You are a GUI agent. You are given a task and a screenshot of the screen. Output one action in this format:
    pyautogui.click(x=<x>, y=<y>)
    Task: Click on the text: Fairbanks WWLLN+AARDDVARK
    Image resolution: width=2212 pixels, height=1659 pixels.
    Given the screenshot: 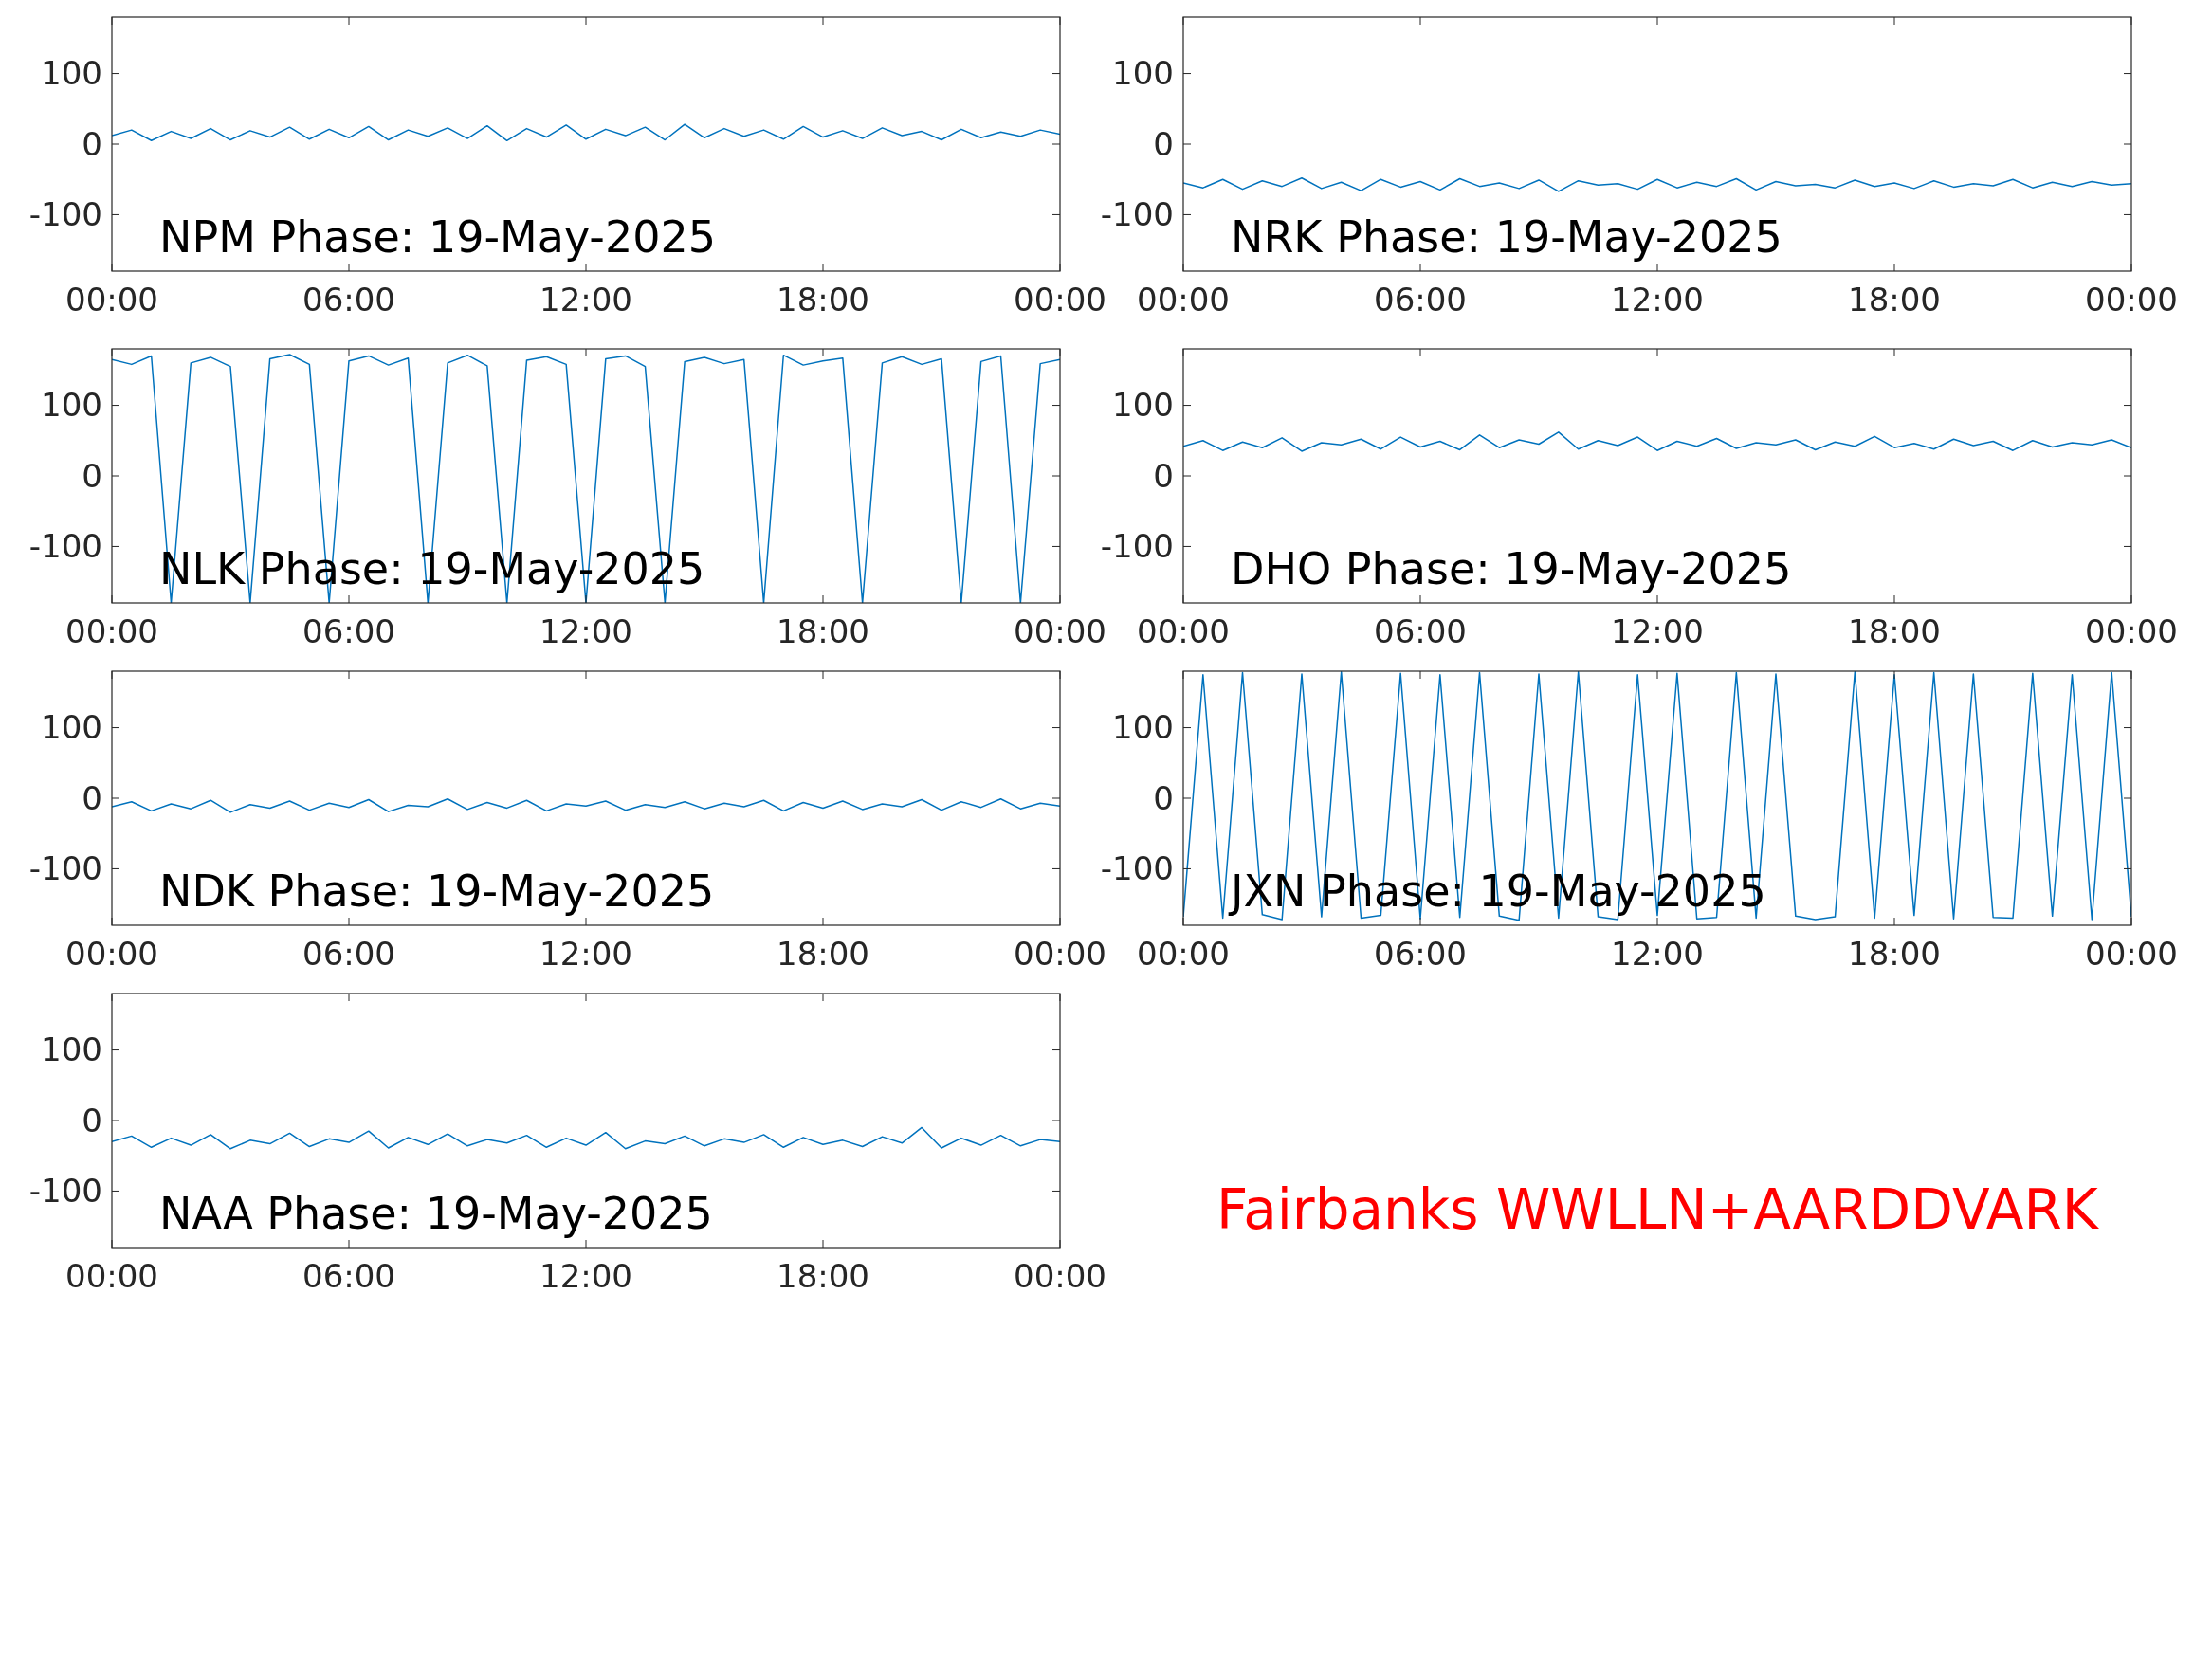 What is the action you would take?
    pyautogui.click(x=1658, y=1209)
    